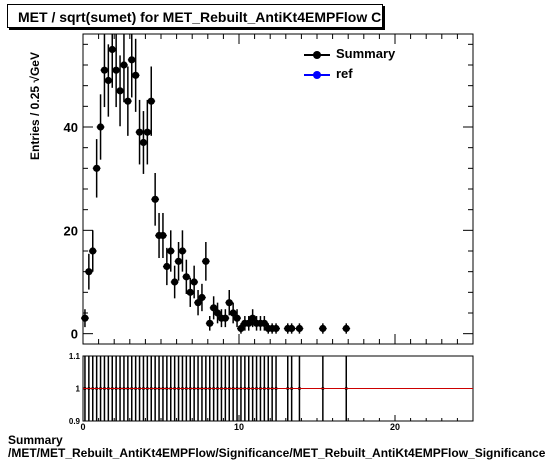 This screenshot has height=462, width=546. What do you see at coordinates (71, 127) in the screenshot?
I see `y-tick-label: 40` at bounding box center [71, 127].